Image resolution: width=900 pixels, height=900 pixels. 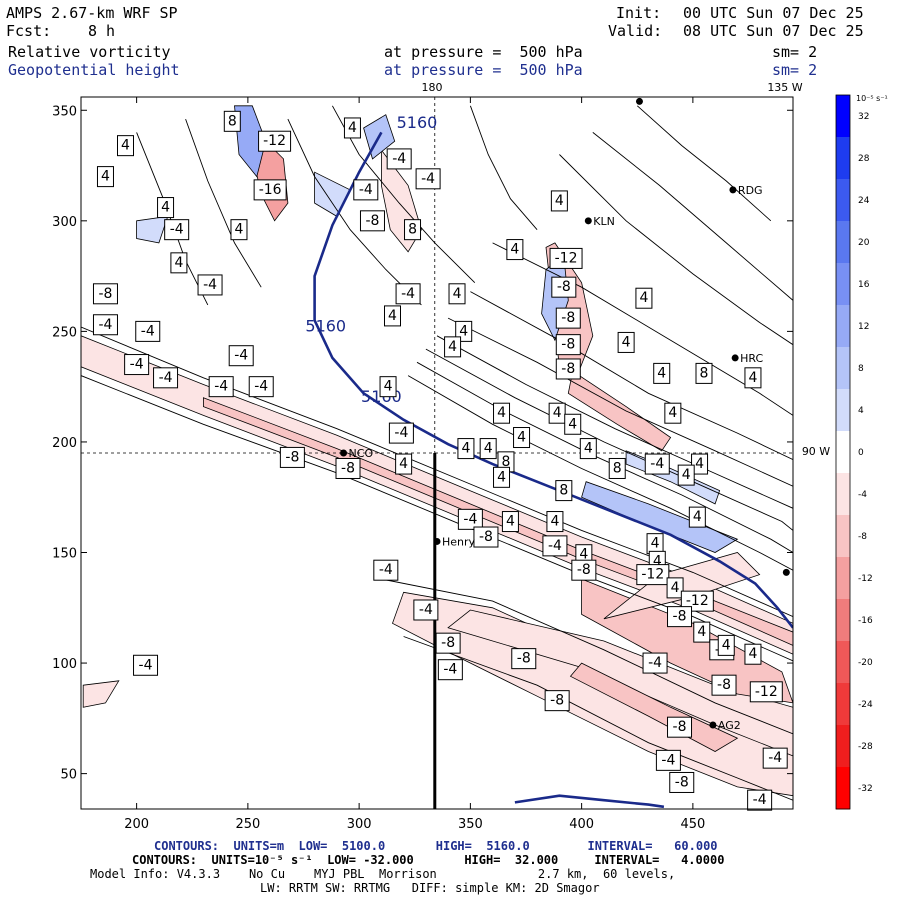 What do you see at coordinates (865, 579) in the screenshot?
I see `colorbar-tick-label: -12` at bounding box center [865, 579].